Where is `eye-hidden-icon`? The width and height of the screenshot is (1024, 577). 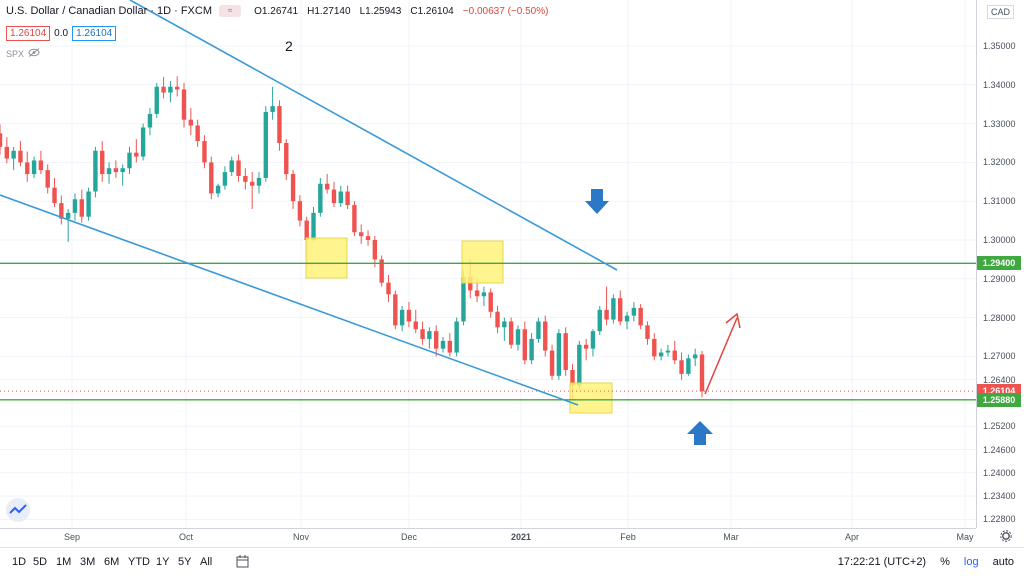 eye-hidden-icon is located at coordinates (34, 53).